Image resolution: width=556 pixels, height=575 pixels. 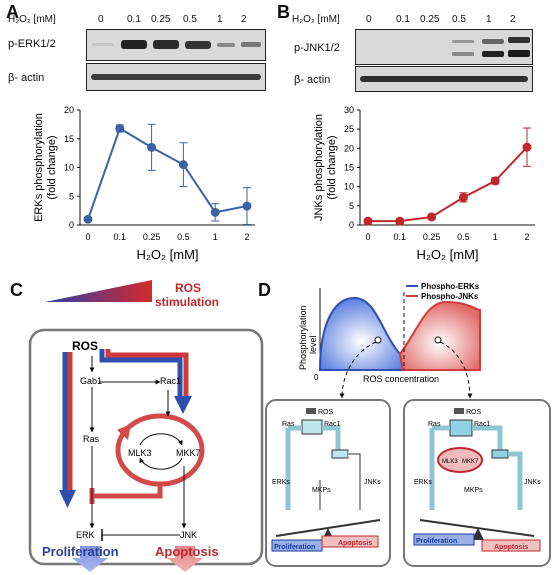 What do you see at coordinates (281, 482) in the screenshot?
I see `d1-erks: ERKs` at bounding box center [281, 482].